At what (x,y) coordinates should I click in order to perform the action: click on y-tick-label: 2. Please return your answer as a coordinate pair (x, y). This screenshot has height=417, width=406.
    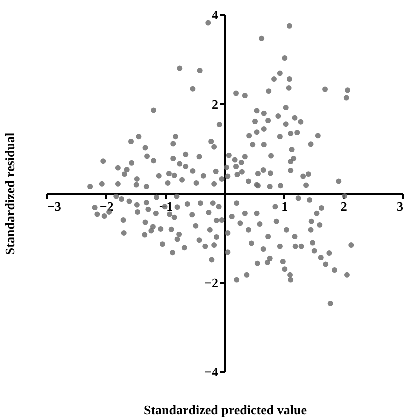
    Looking at the image, I should click on (215, 104).